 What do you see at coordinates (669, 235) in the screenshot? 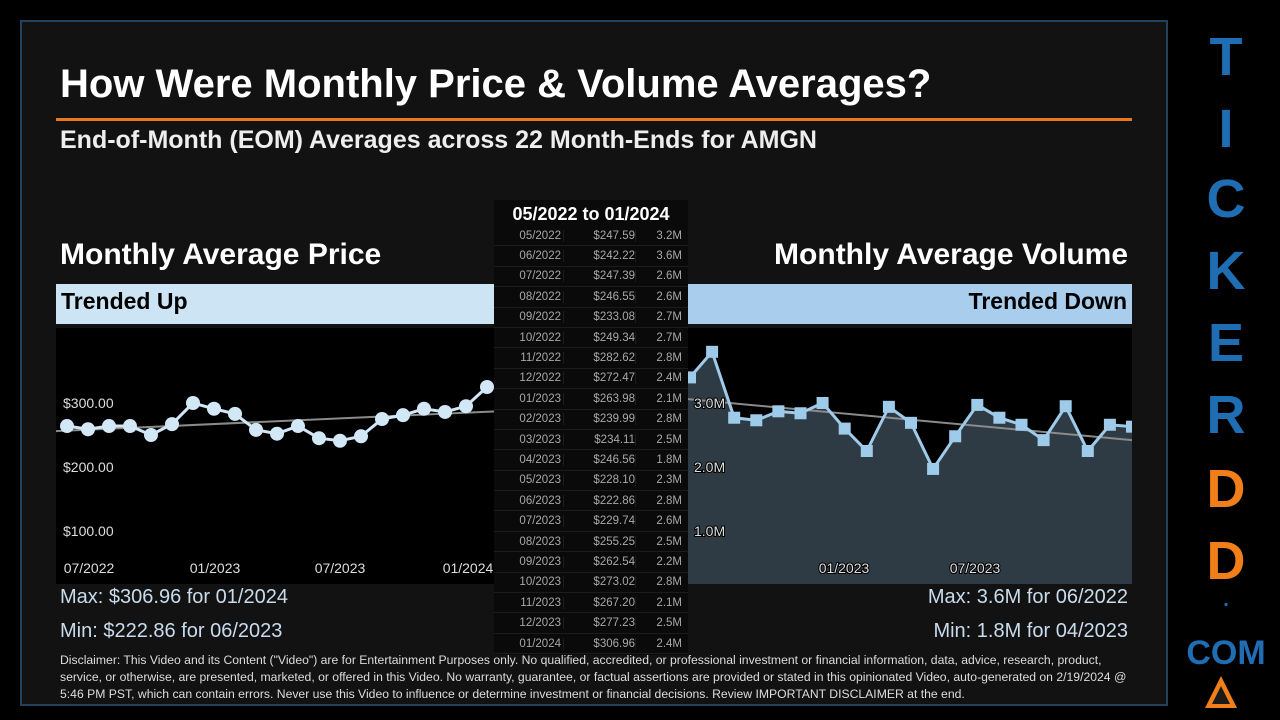
I see `volume-cell: 3.2M` at bounding box center [669, 235].